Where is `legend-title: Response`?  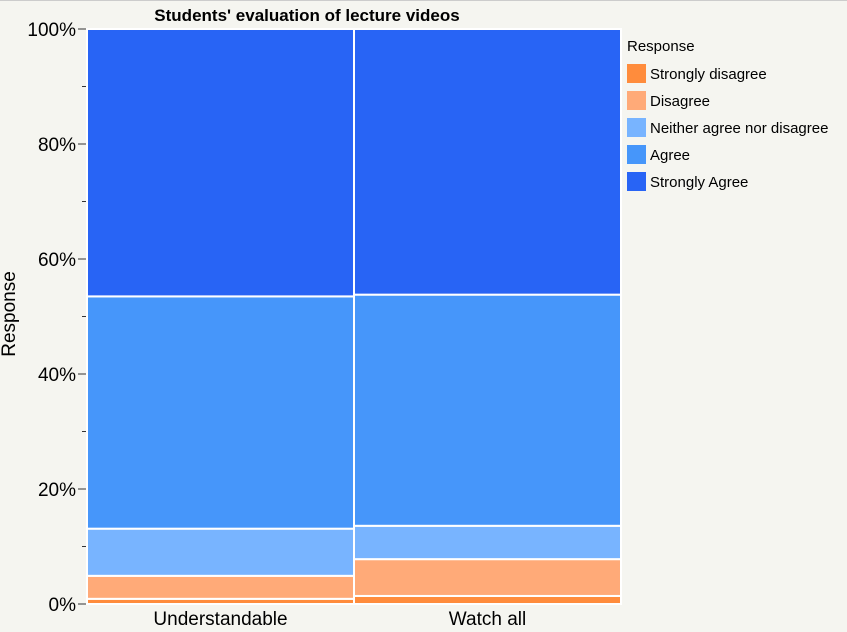 legend-title: Response is located at coordinates (661, 46).